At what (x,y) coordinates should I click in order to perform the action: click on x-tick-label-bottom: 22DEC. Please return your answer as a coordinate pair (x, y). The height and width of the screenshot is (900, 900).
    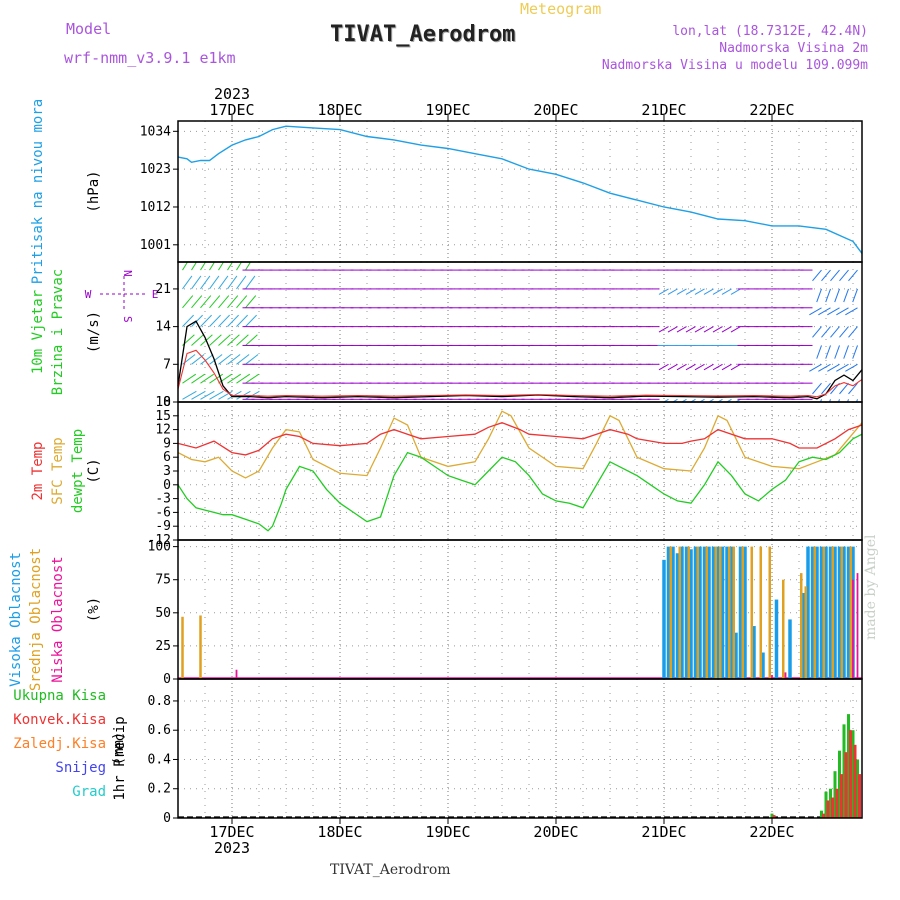
    Looking at the image, I should click on (771, 832).